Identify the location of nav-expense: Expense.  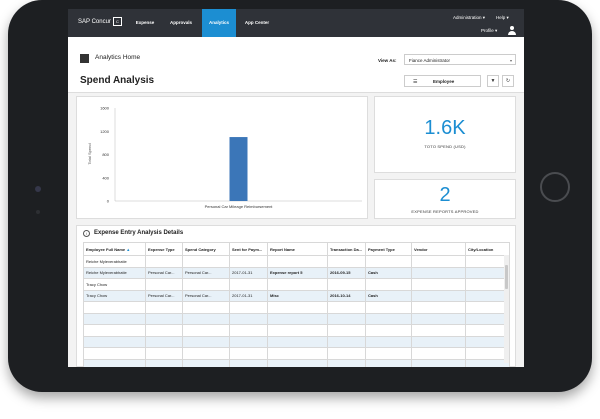
(145, 22).